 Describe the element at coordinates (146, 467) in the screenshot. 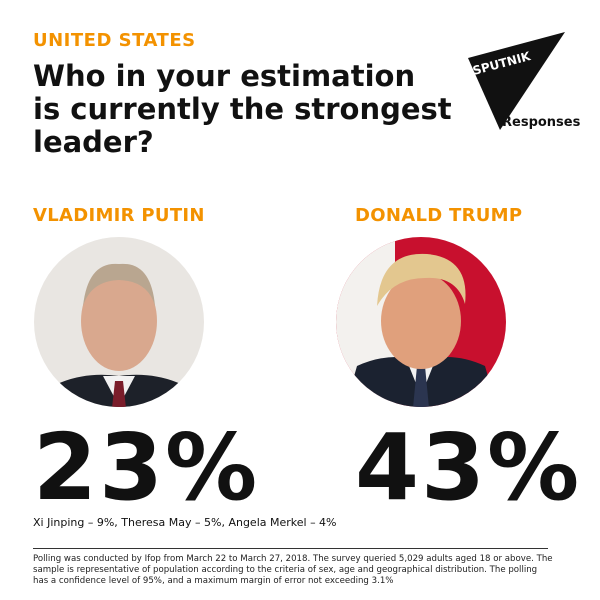

I see `percent: 23%` at that location.